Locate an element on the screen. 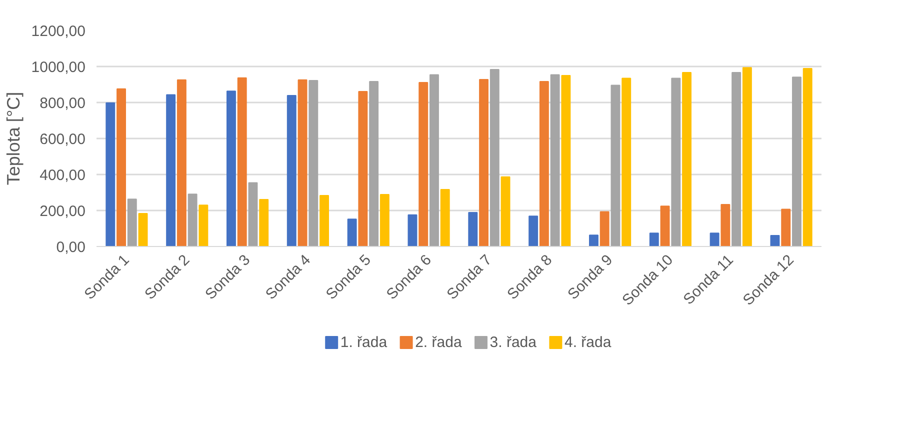 Image resolution: width=922 pixels, height=431 pixels. y-tick-label: 1000,00 is located at coordinates (58, 67).